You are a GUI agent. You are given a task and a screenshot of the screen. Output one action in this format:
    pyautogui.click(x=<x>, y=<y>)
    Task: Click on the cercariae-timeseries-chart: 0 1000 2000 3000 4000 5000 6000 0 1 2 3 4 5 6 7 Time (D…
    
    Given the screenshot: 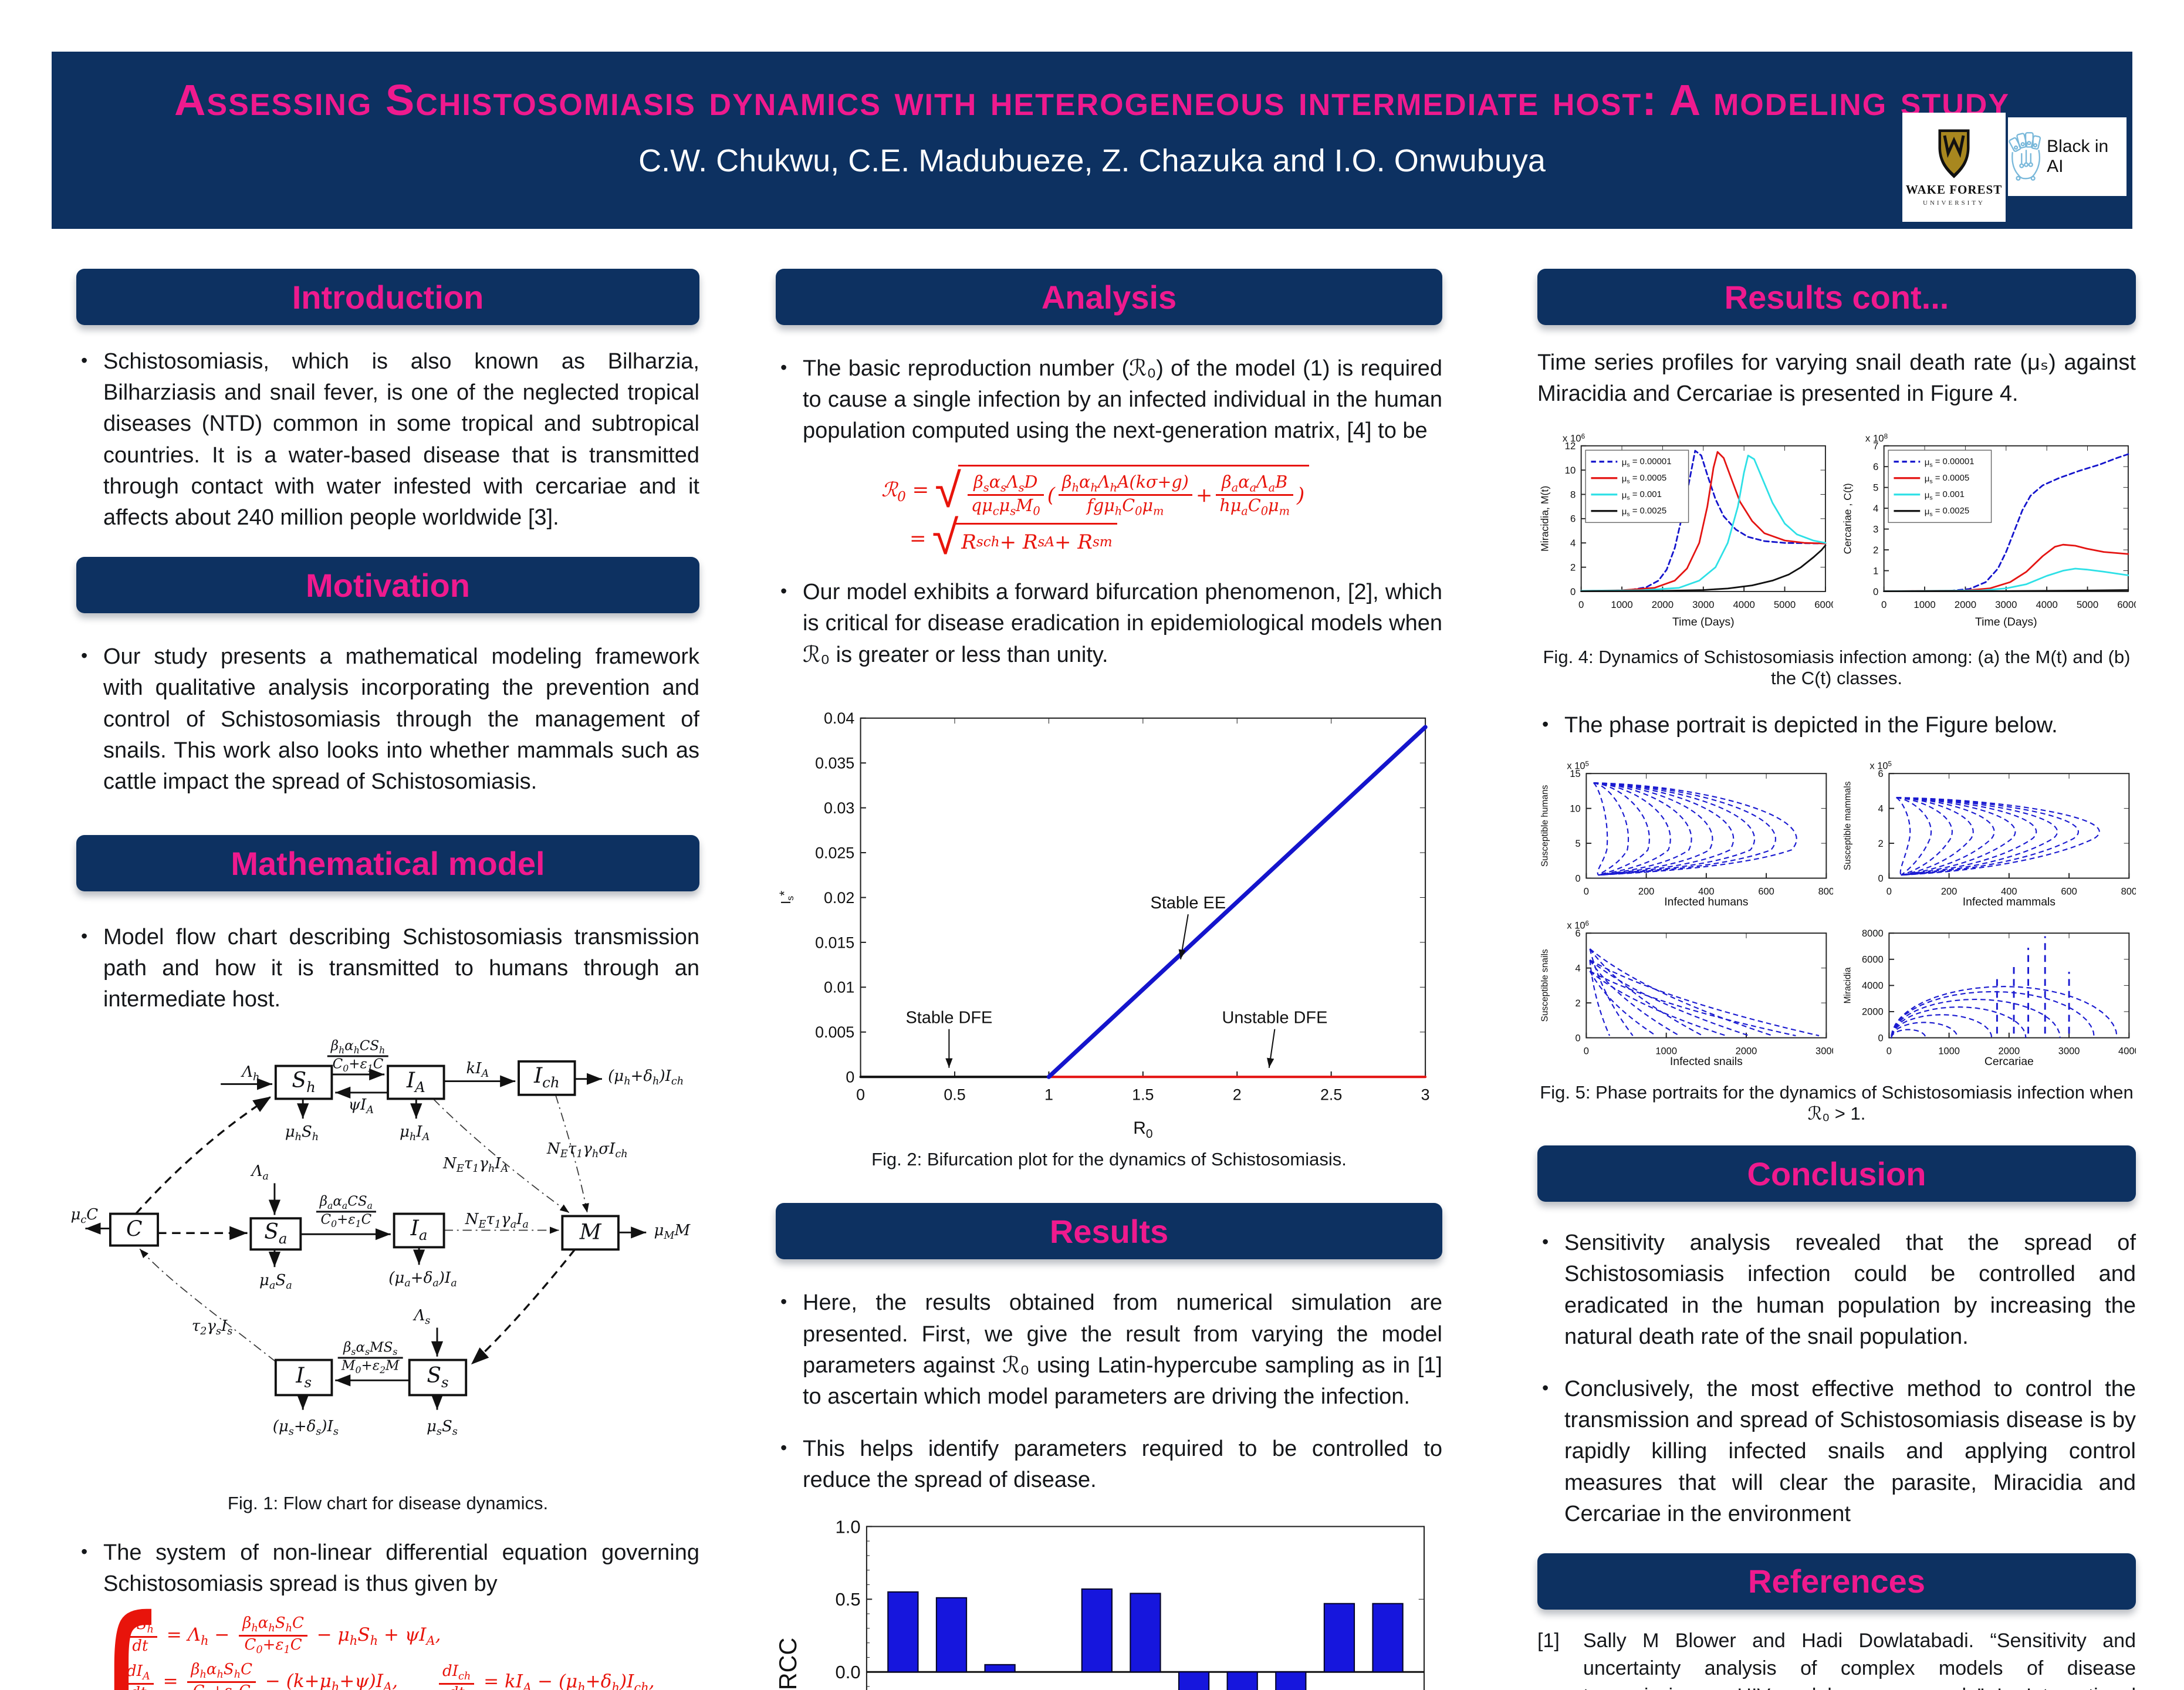 What is the action you would take?
    pyautogui.click(x=1989, y=531)
    